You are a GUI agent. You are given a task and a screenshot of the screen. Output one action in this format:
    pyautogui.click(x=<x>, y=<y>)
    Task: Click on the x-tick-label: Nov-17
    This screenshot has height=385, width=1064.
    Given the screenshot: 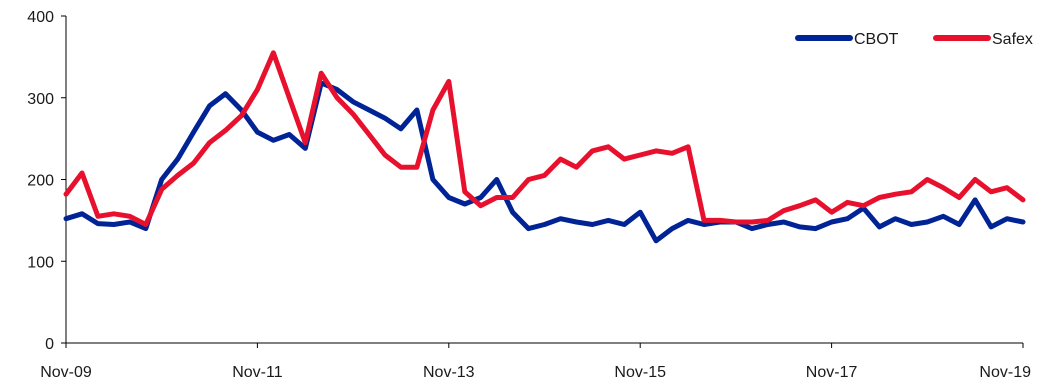 What is the action you would take?
    pyautogui.click(x=832, y=372)
    